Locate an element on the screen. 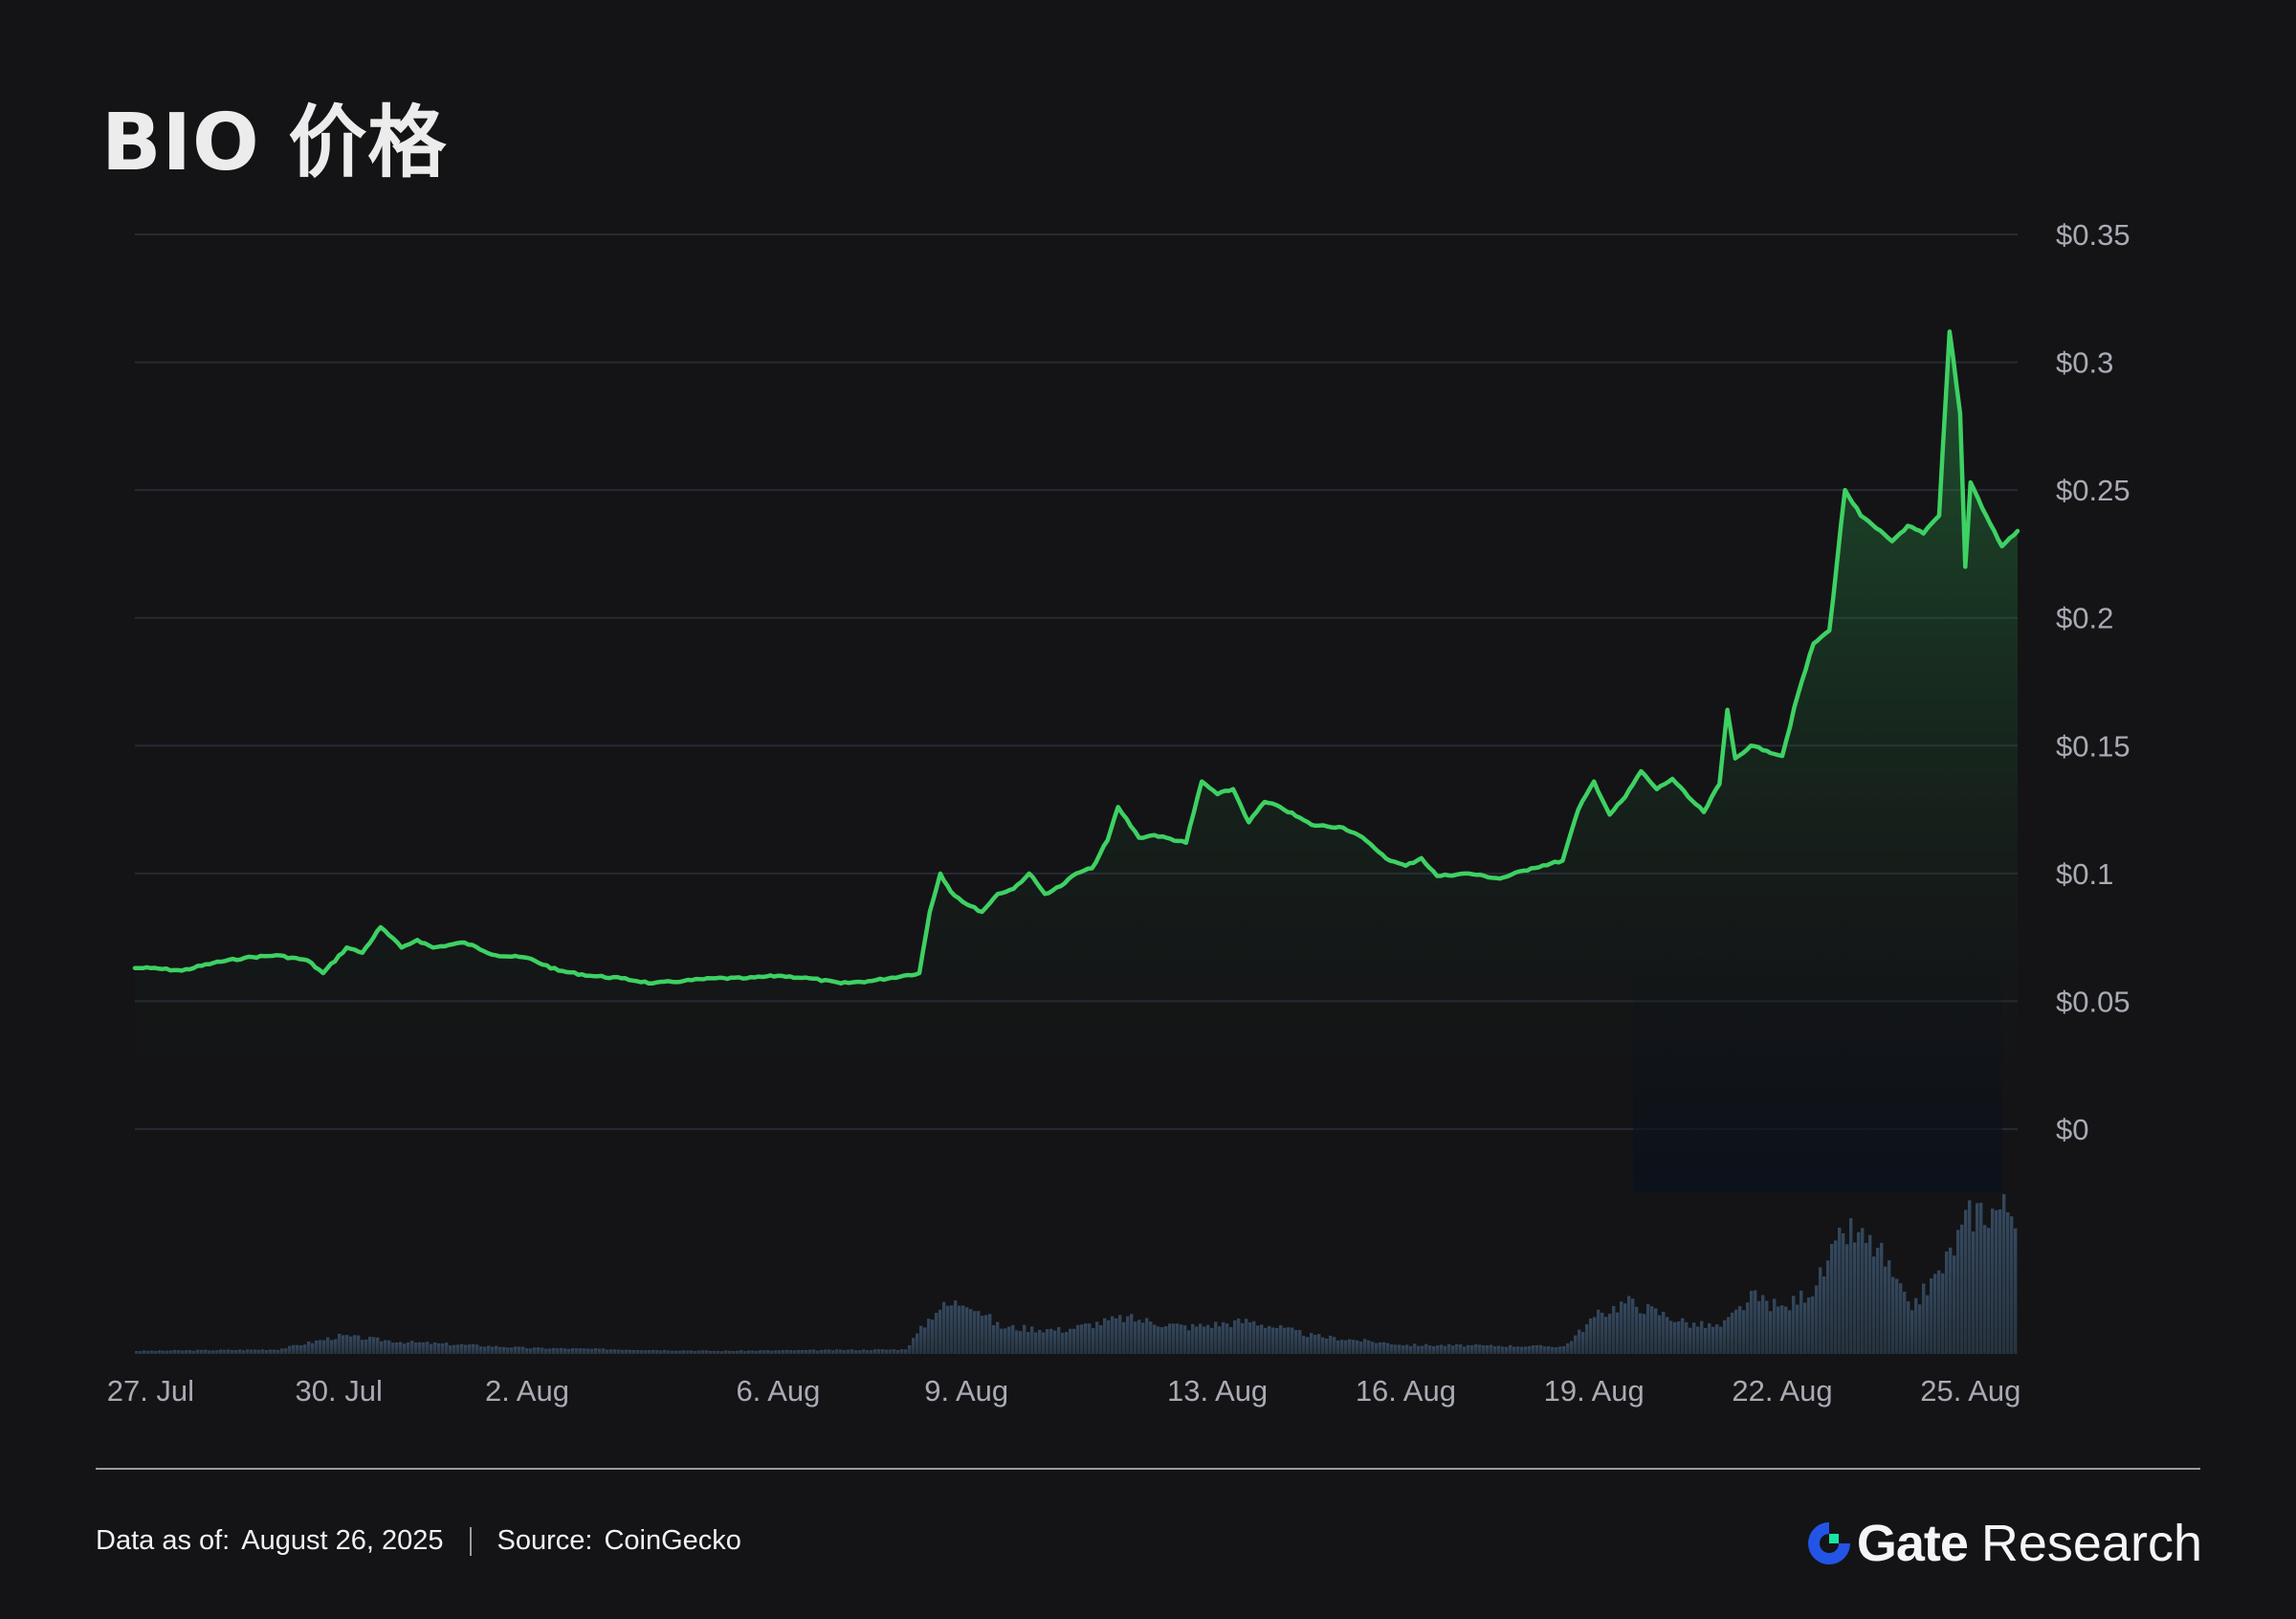 Image resolution: width=2296 pixels, height=1619 pixels. gate-logo-icon is located at coordinates (1829, 1543).